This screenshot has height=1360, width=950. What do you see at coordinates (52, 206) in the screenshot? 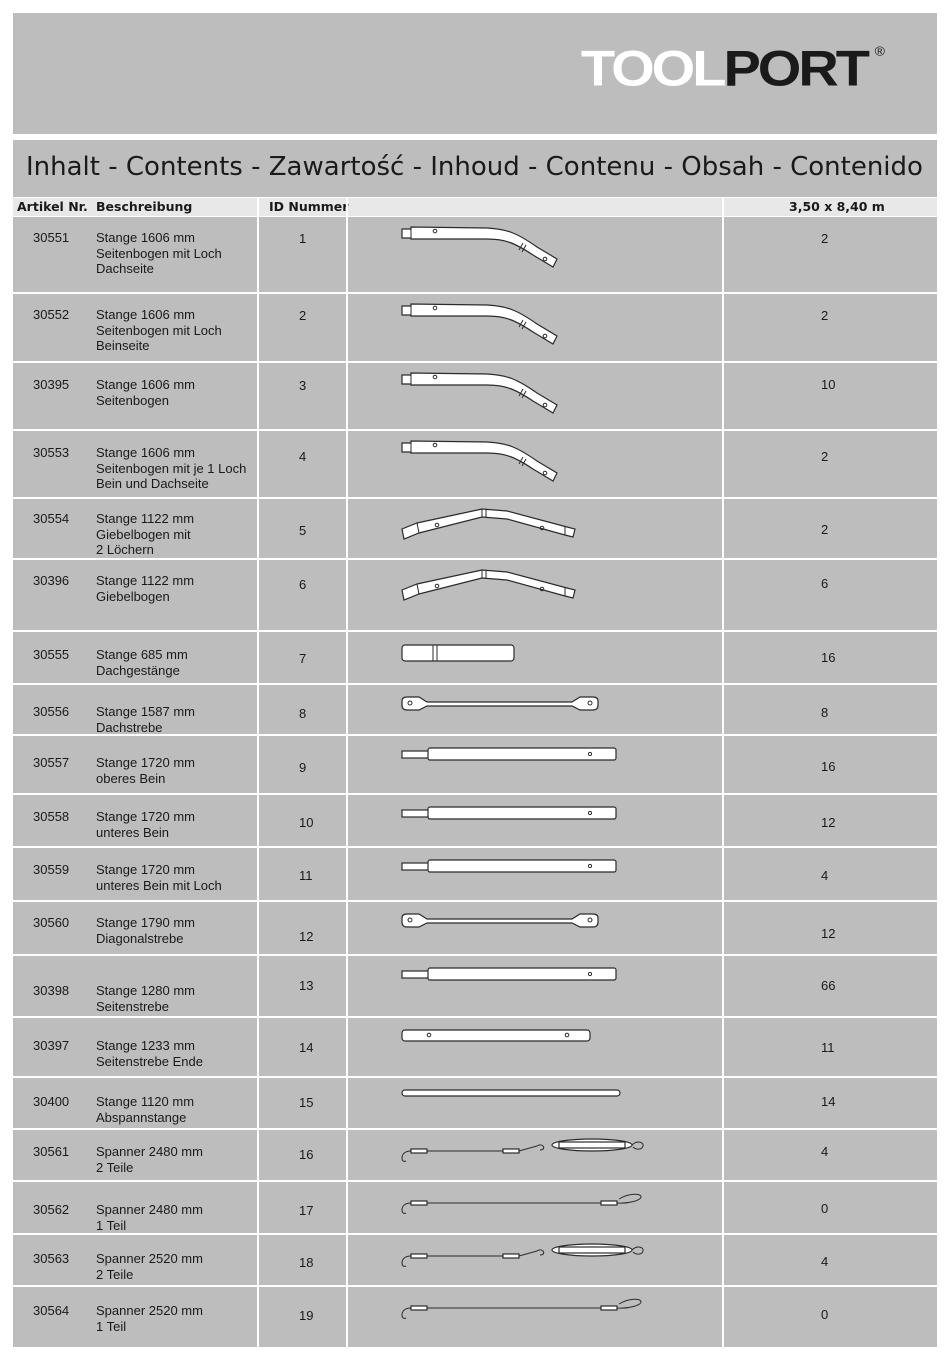
I see `column-article: Artikel Nr.` at bounding box center [52, 206].